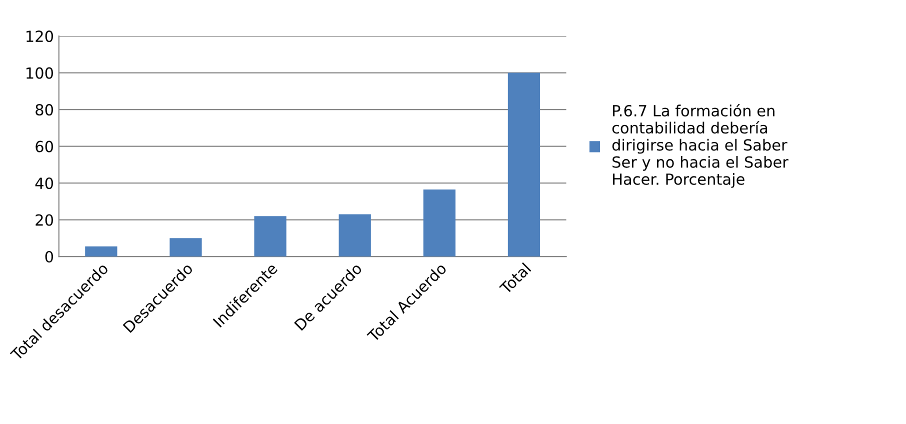 The height and width of the screenshot is (424, 906). What do you see at coordinates (700, 146) in the screenshot?
I see `legend-label: P.6.7 La formación en contabilidad debería dirigirse hacia el Saber Ser y no hacia el Saber Hacer. Porcentaje` at bounding box center [700, 146].